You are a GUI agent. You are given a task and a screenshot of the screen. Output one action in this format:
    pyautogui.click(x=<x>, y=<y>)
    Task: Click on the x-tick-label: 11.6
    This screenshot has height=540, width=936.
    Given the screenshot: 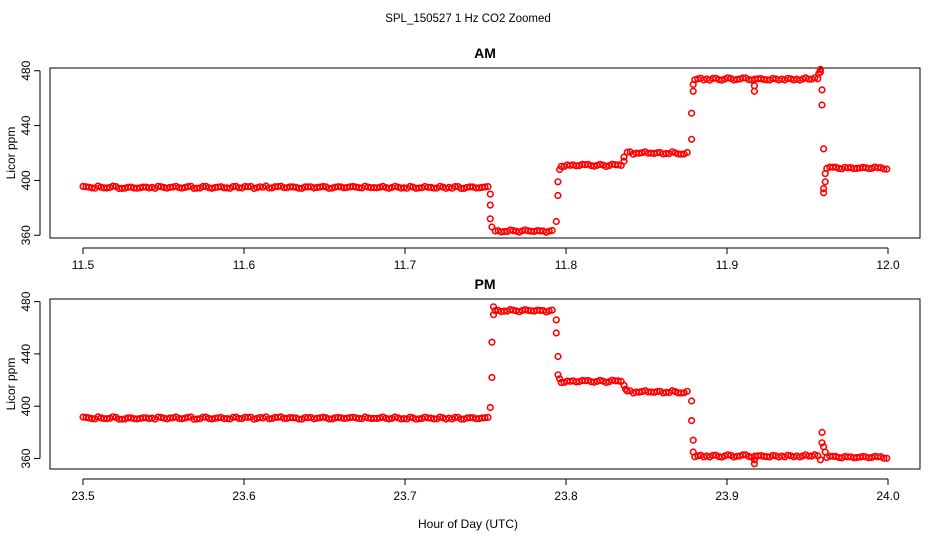 What is the action you would take?
    pyautogui.click(x=244, y=265)
    